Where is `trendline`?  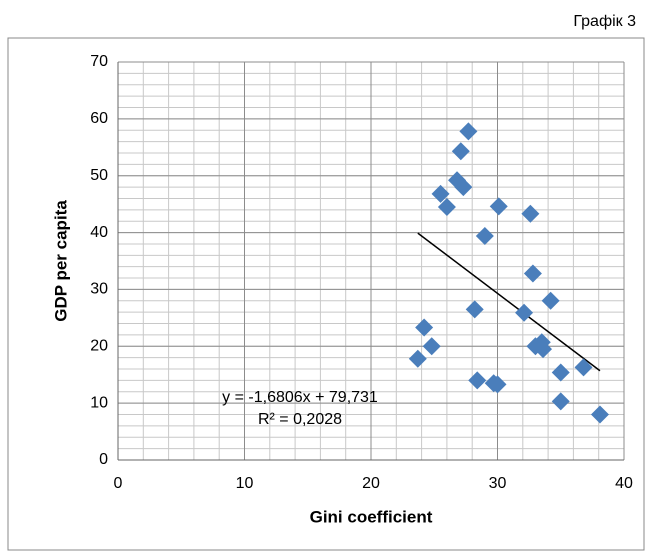 trendline is located at coordinates (509, 302).